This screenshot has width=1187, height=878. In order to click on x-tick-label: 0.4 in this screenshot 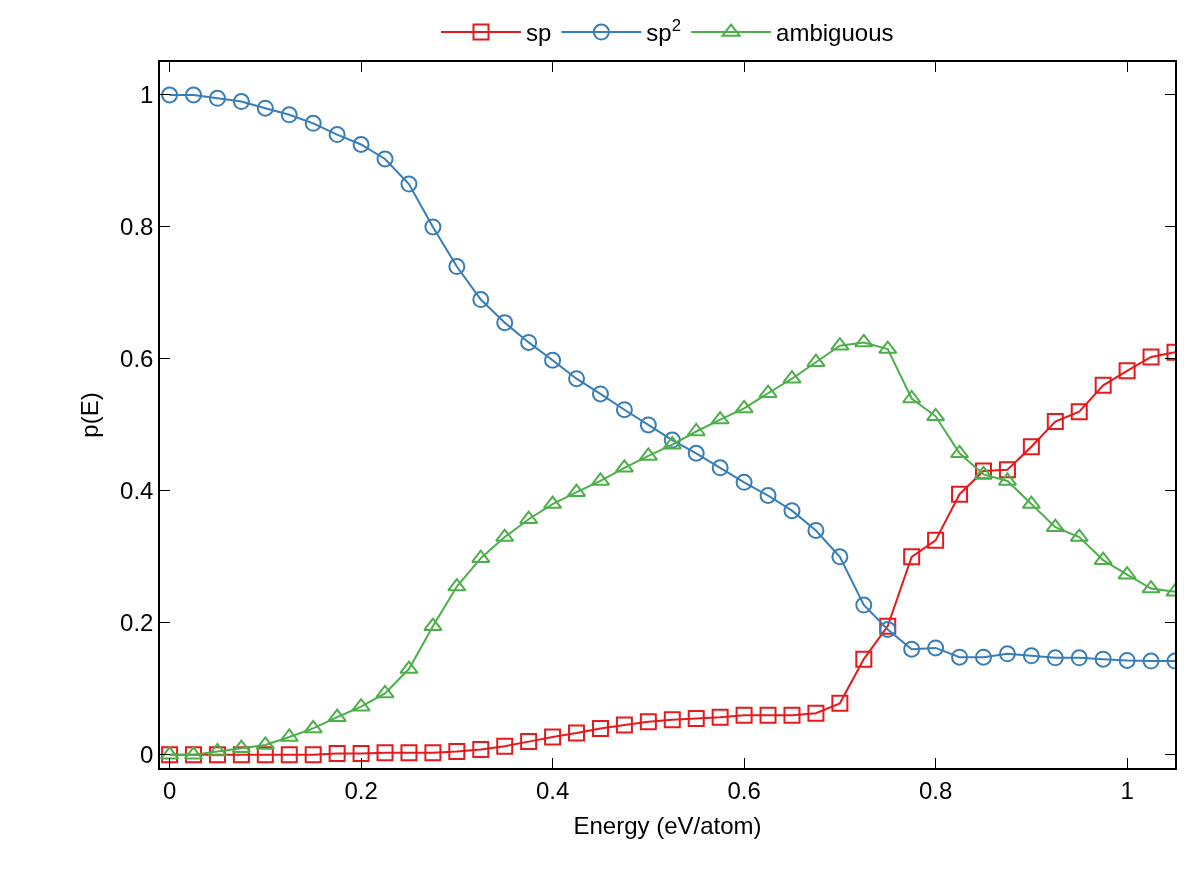, I will do `click(552, 790)`.